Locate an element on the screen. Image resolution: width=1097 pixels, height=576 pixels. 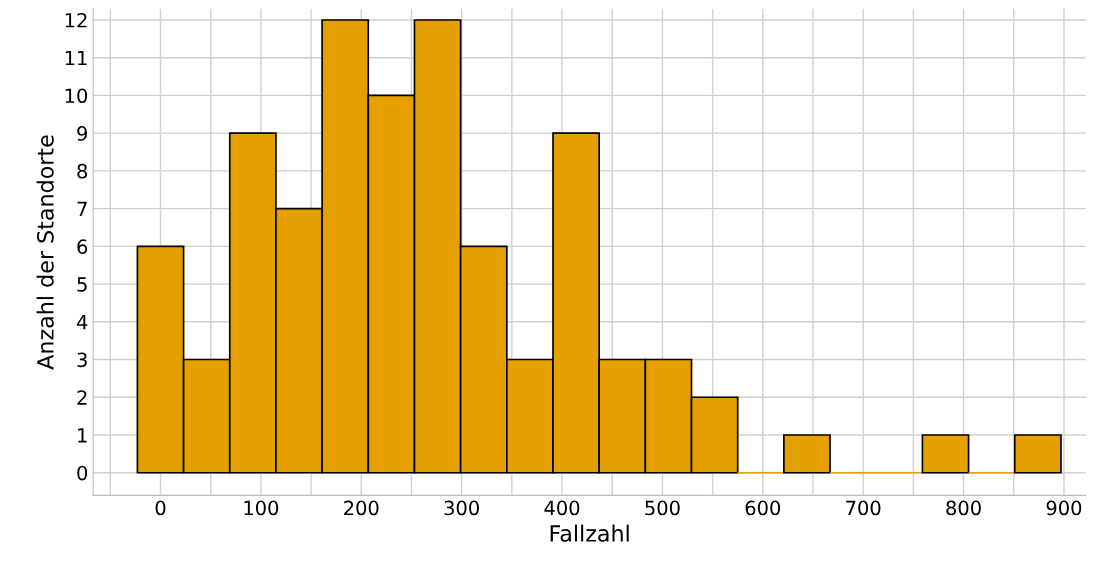
y-tick-label: 0 is located at coordinates (82, 473).